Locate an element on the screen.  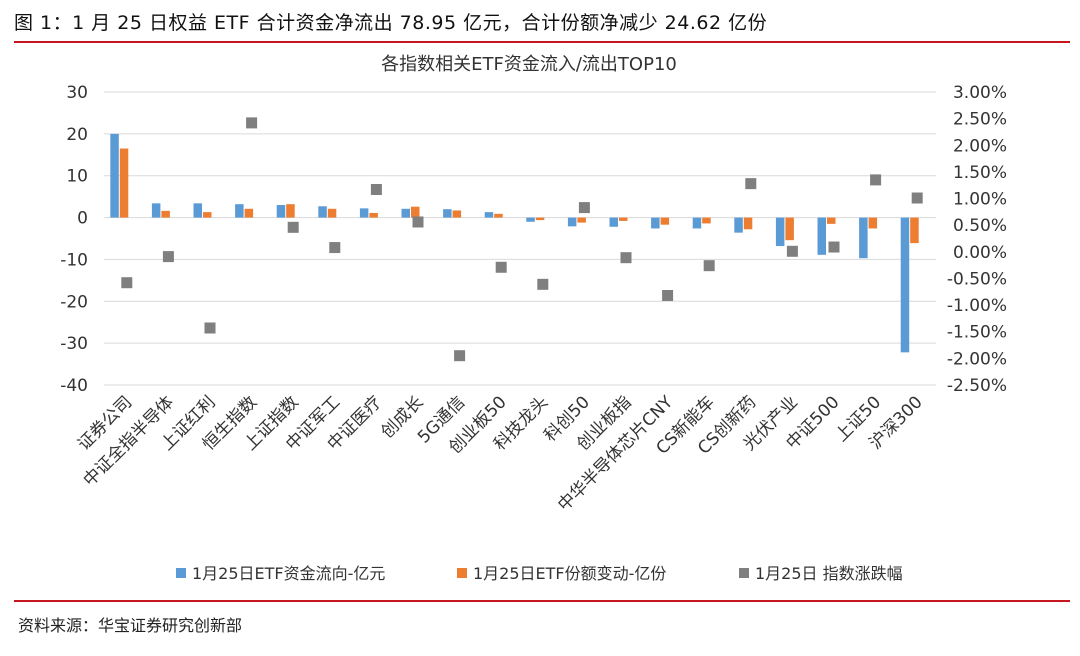
source-note: 资料来源：华宝证券研究创新部 is located at coordinates (130, 625).